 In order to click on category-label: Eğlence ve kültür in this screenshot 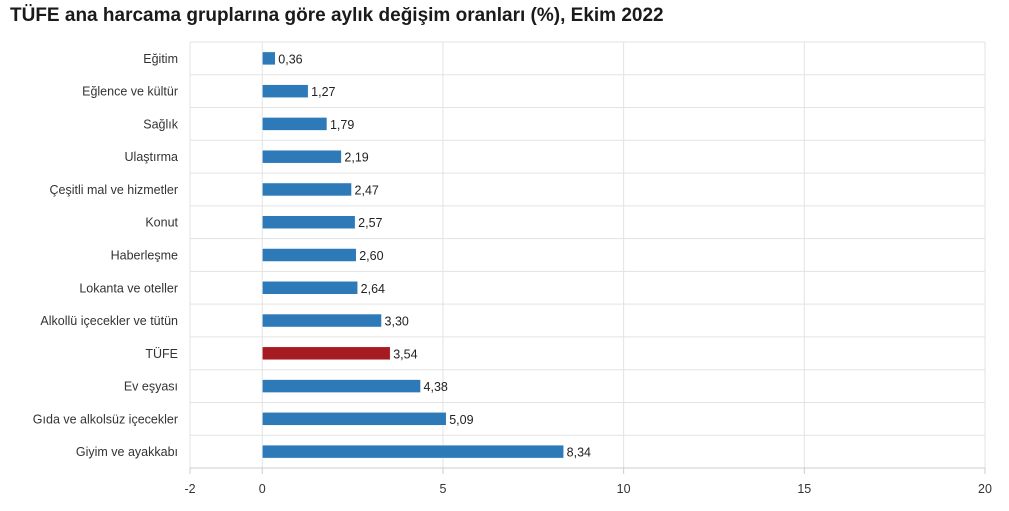, I will do `click(130, 92)`.